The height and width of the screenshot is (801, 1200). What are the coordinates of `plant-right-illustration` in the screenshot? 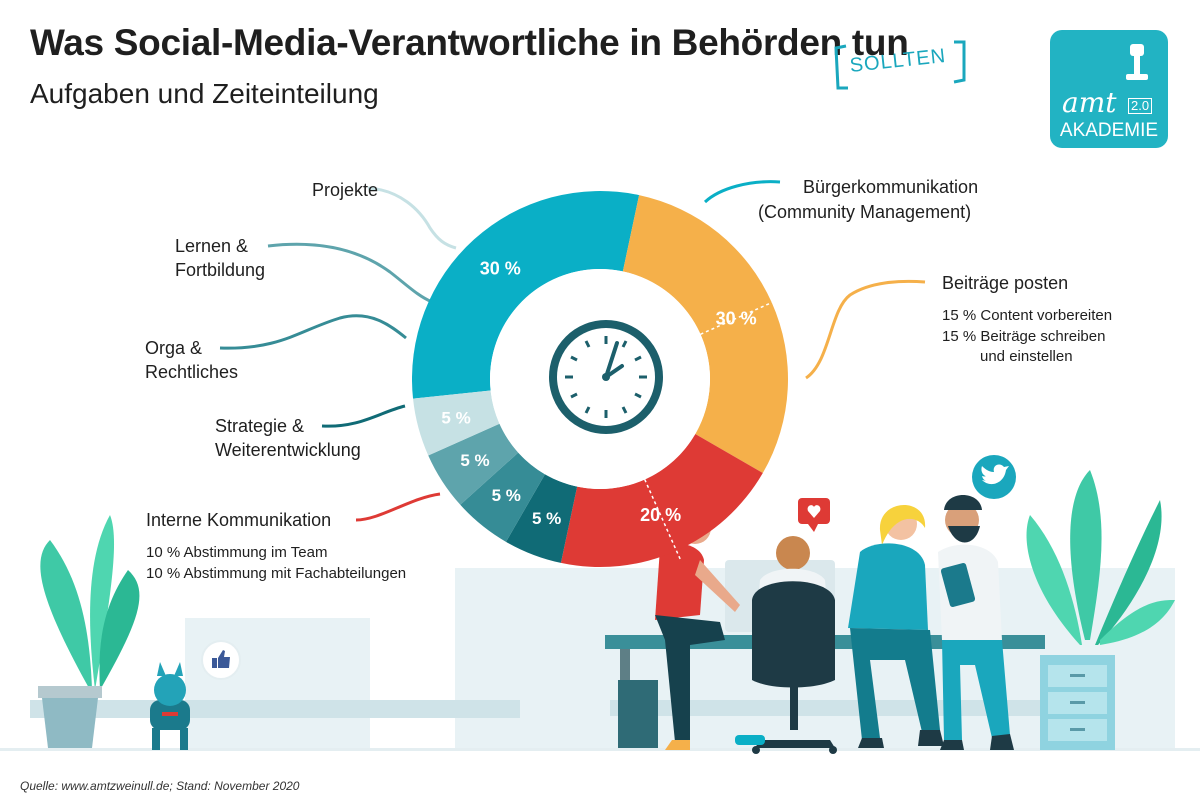 It's located at (1100, 557).